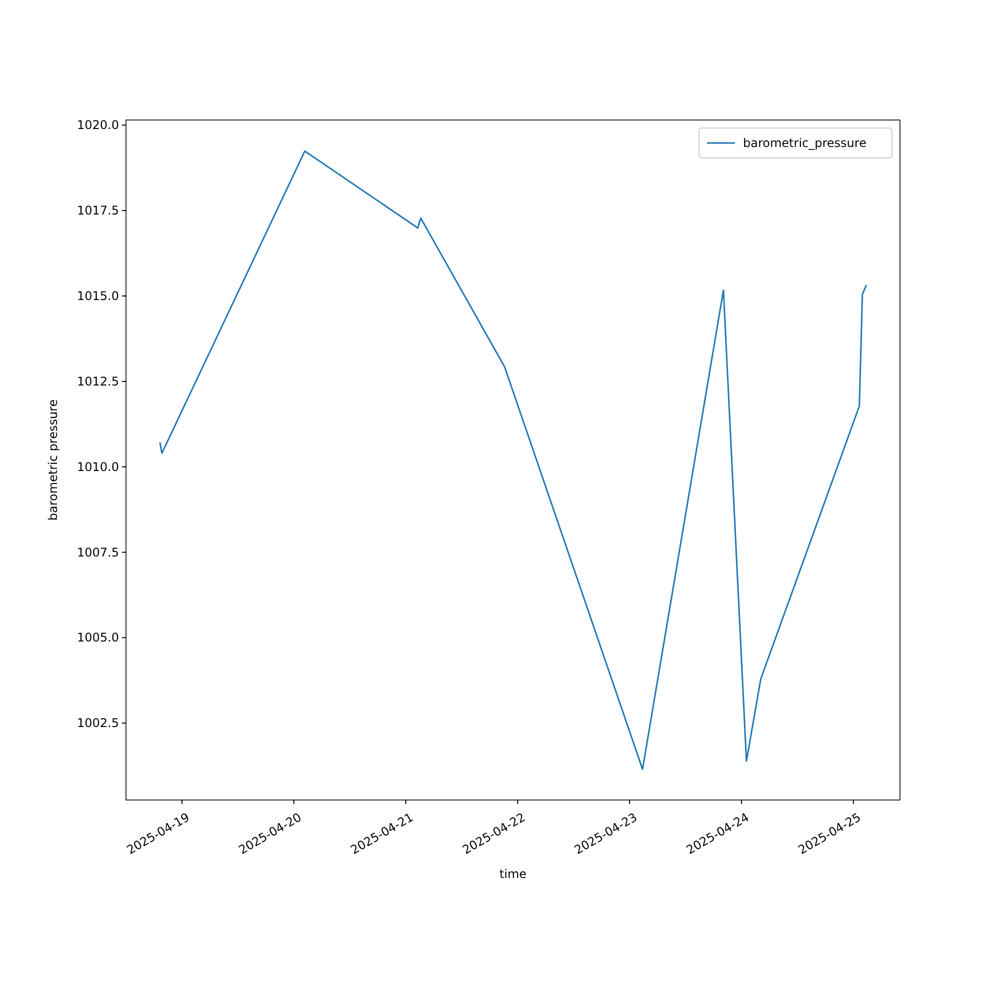 The height and width of the screenshot is (1000, 1000). Describe the element at coordinates (98, 723) in the screenshot. I see `y-tick-label: 1002.5` at that location.